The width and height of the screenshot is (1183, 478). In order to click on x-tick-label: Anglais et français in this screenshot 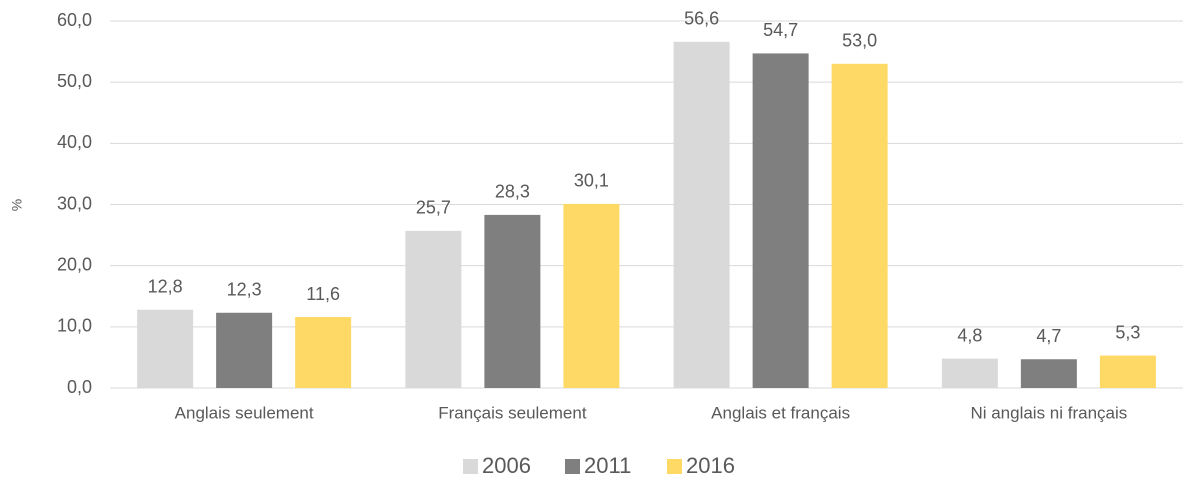, I will do `click(780, 412)`.